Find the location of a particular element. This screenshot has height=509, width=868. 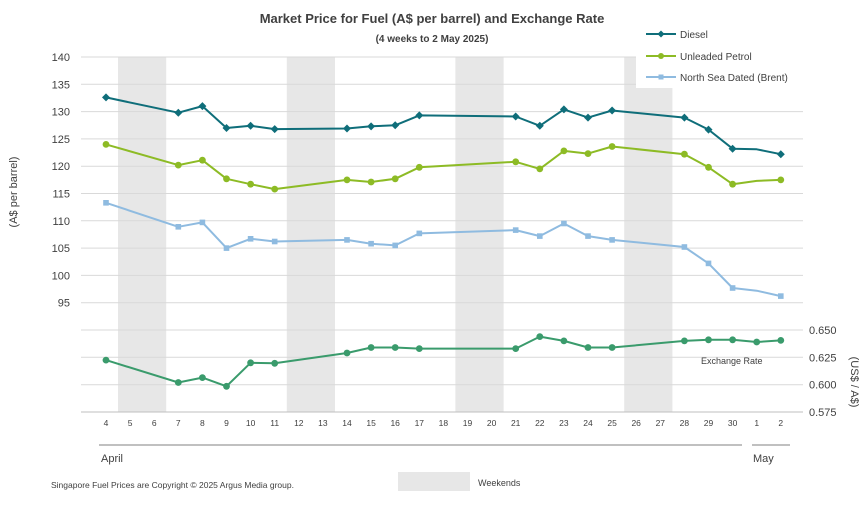

x-tick-12: 12 is located at coordinates (299, 423).